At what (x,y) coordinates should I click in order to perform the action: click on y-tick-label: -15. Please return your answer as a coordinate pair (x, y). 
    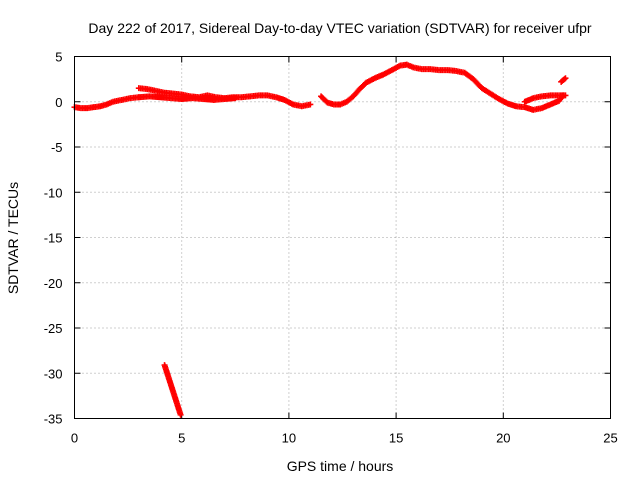
    Looking at the image, I should click on (53, 238).